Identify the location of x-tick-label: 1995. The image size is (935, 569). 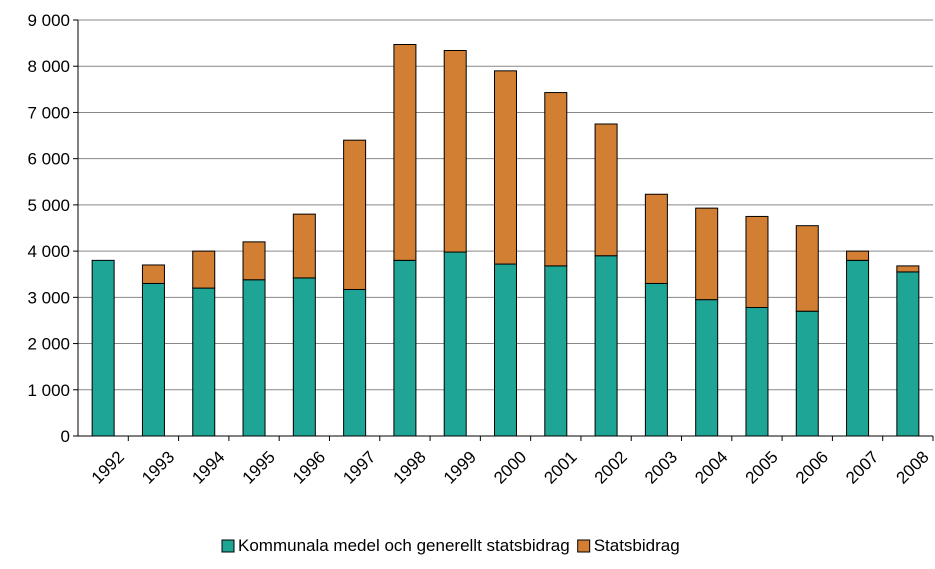
(259, 467).